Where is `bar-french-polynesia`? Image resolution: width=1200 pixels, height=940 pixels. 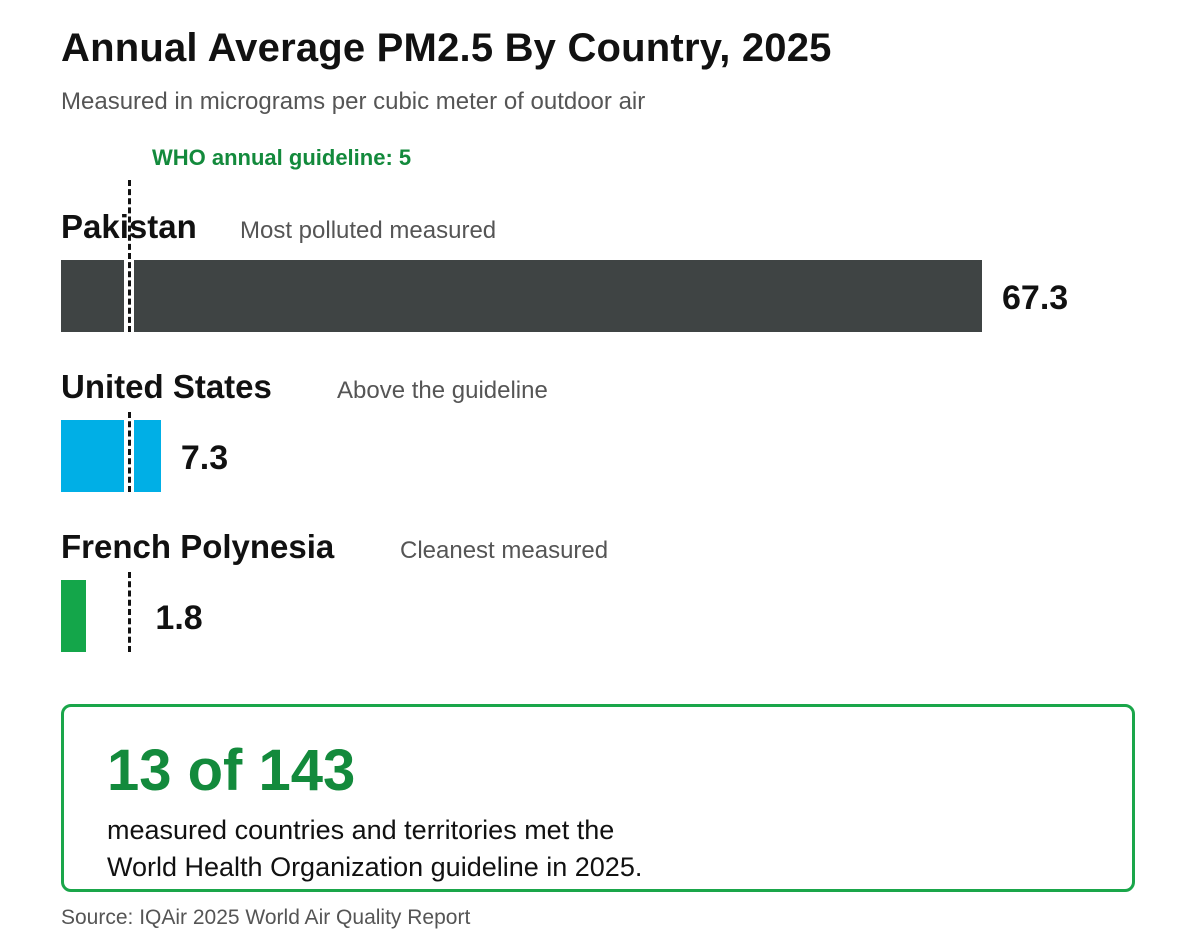
bar-french-polynesia is located at coordinates (73, 616).